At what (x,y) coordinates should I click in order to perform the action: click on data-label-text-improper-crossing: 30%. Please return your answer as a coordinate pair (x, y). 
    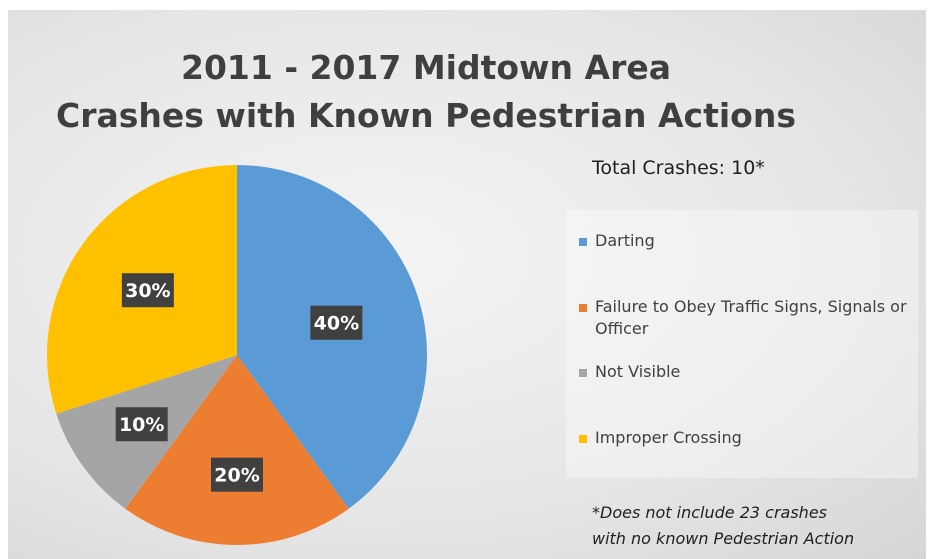
    Looking at the image, I should click on (147, 291).